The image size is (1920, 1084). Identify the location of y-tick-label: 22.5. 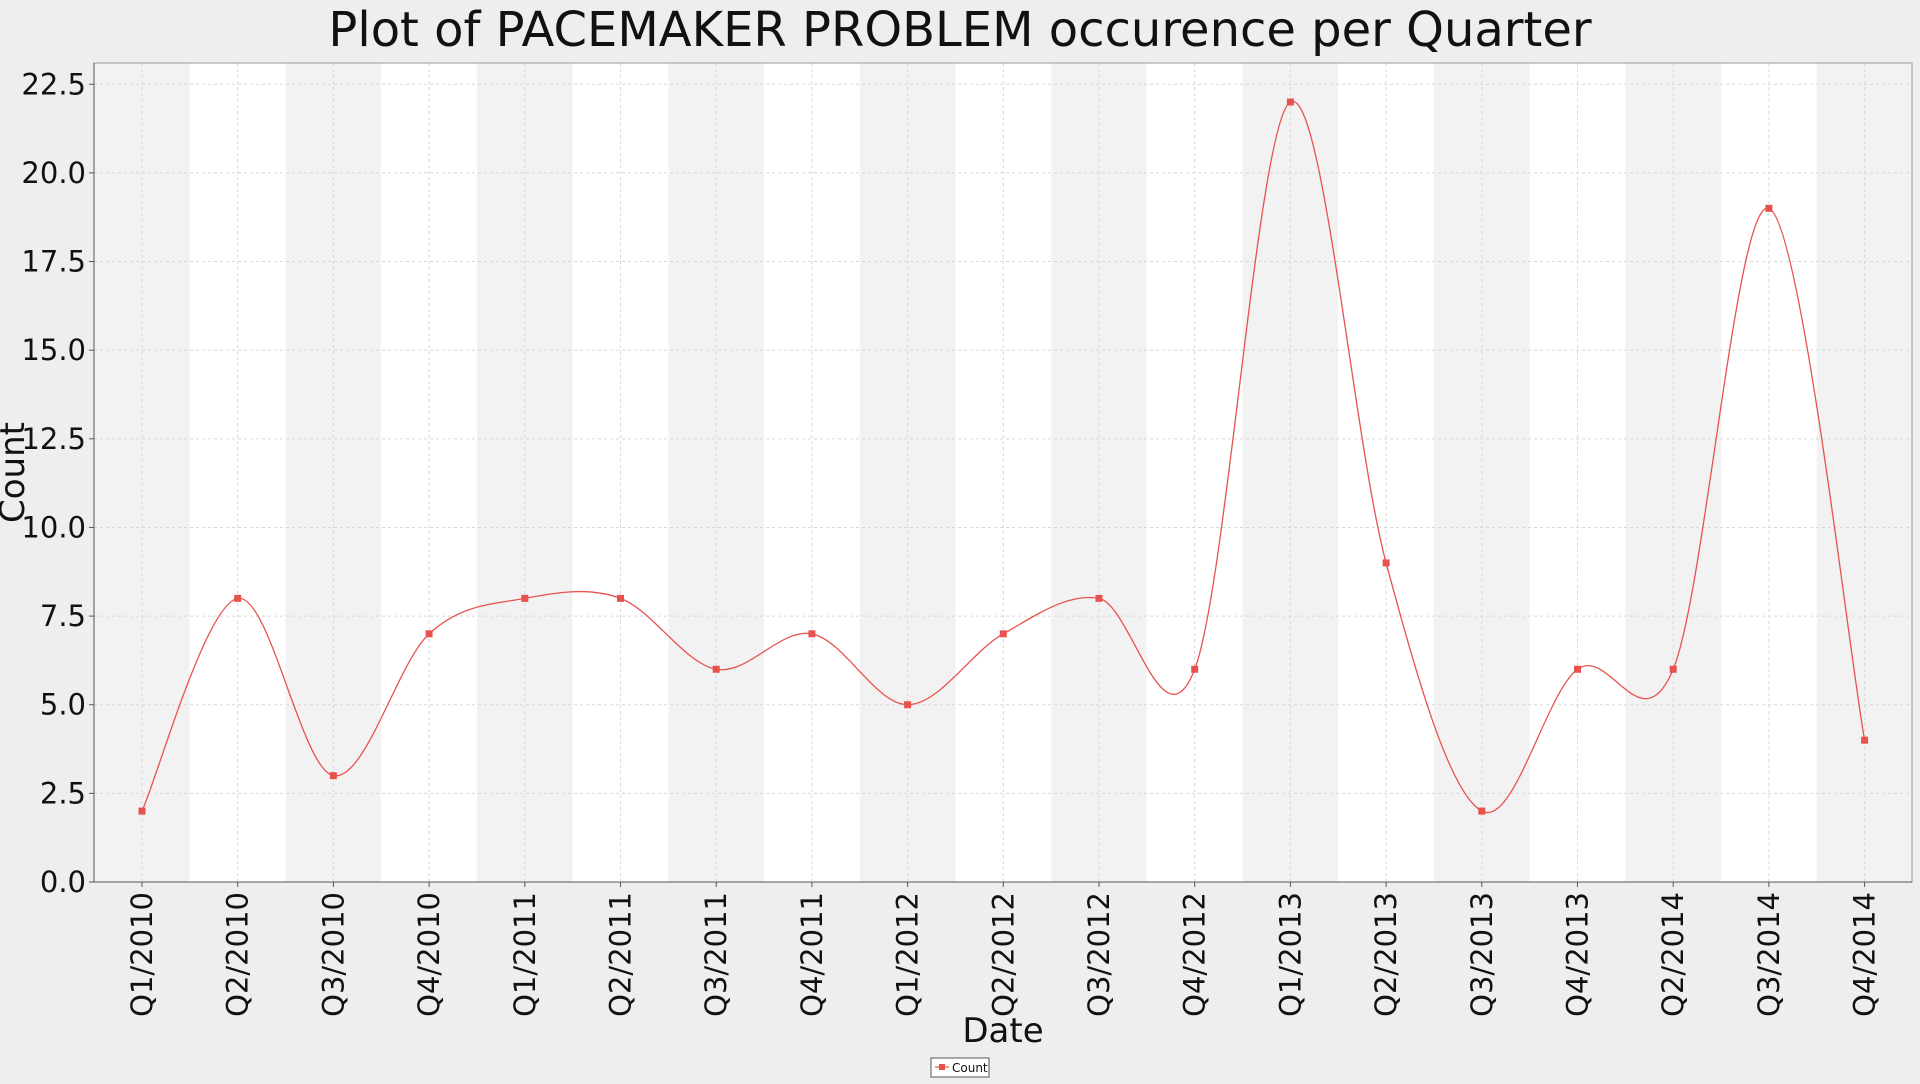
(53, 84).